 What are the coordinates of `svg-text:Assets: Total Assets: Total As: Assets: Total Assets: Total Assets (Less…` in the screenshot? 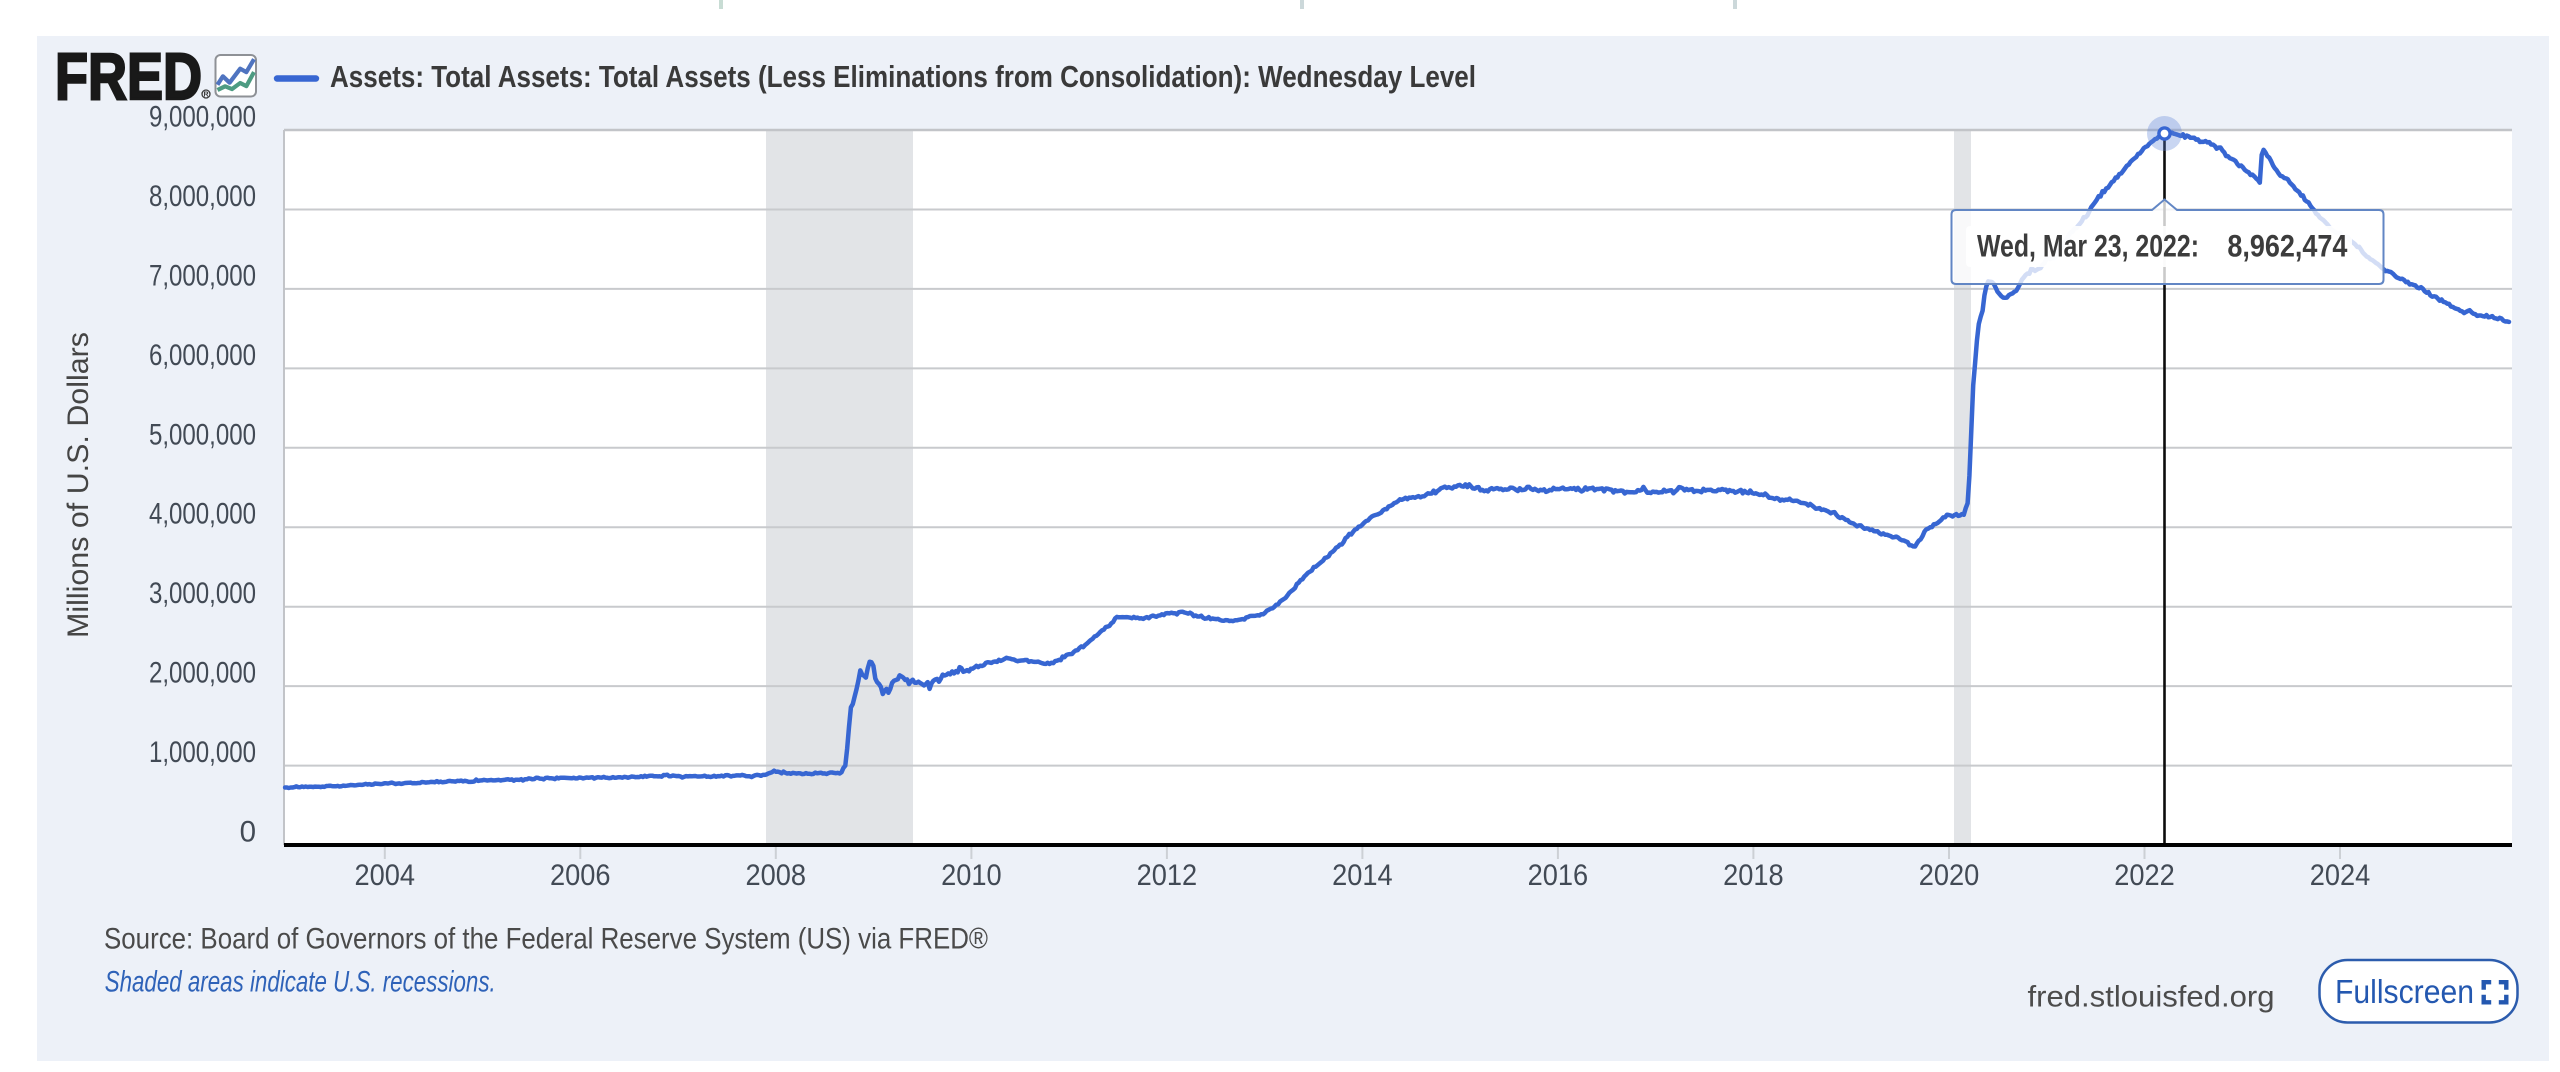 It's located at (903, 76).